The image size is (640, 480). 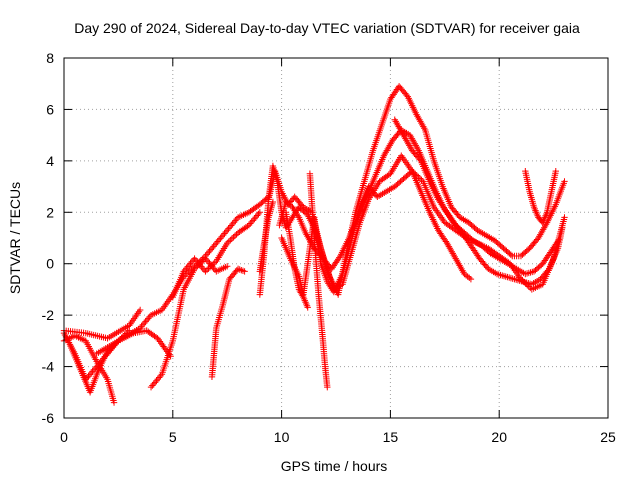 What do you see at coordinates (48, 238) in the screenshot?
I see `y-tick-labels: -6 -4 -2 0 2 4 6 8` at bounding box center [48, 238].